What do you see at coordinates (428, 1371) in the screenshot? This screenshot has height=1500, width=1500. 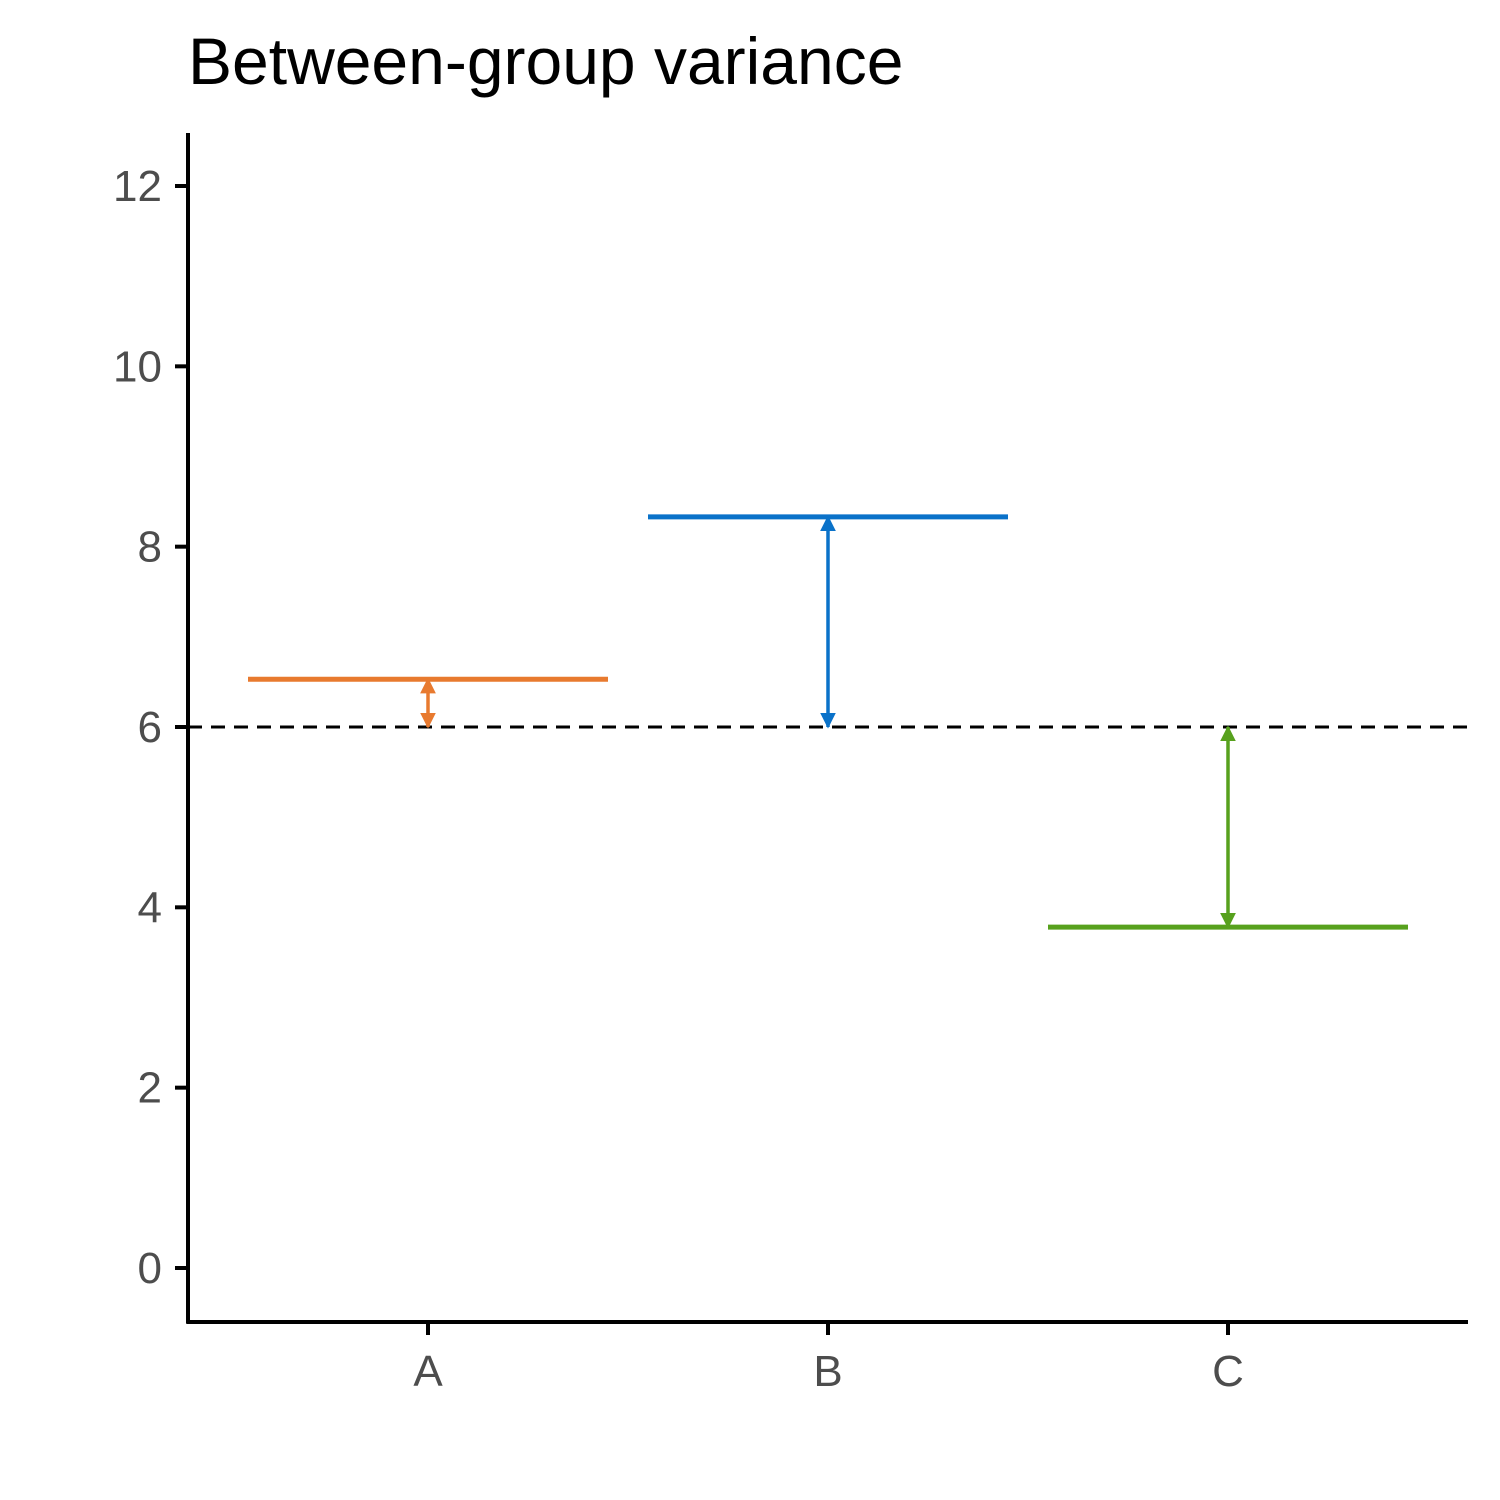 I see `x-tick-label-a: A` at bounding box center [428, 1371].